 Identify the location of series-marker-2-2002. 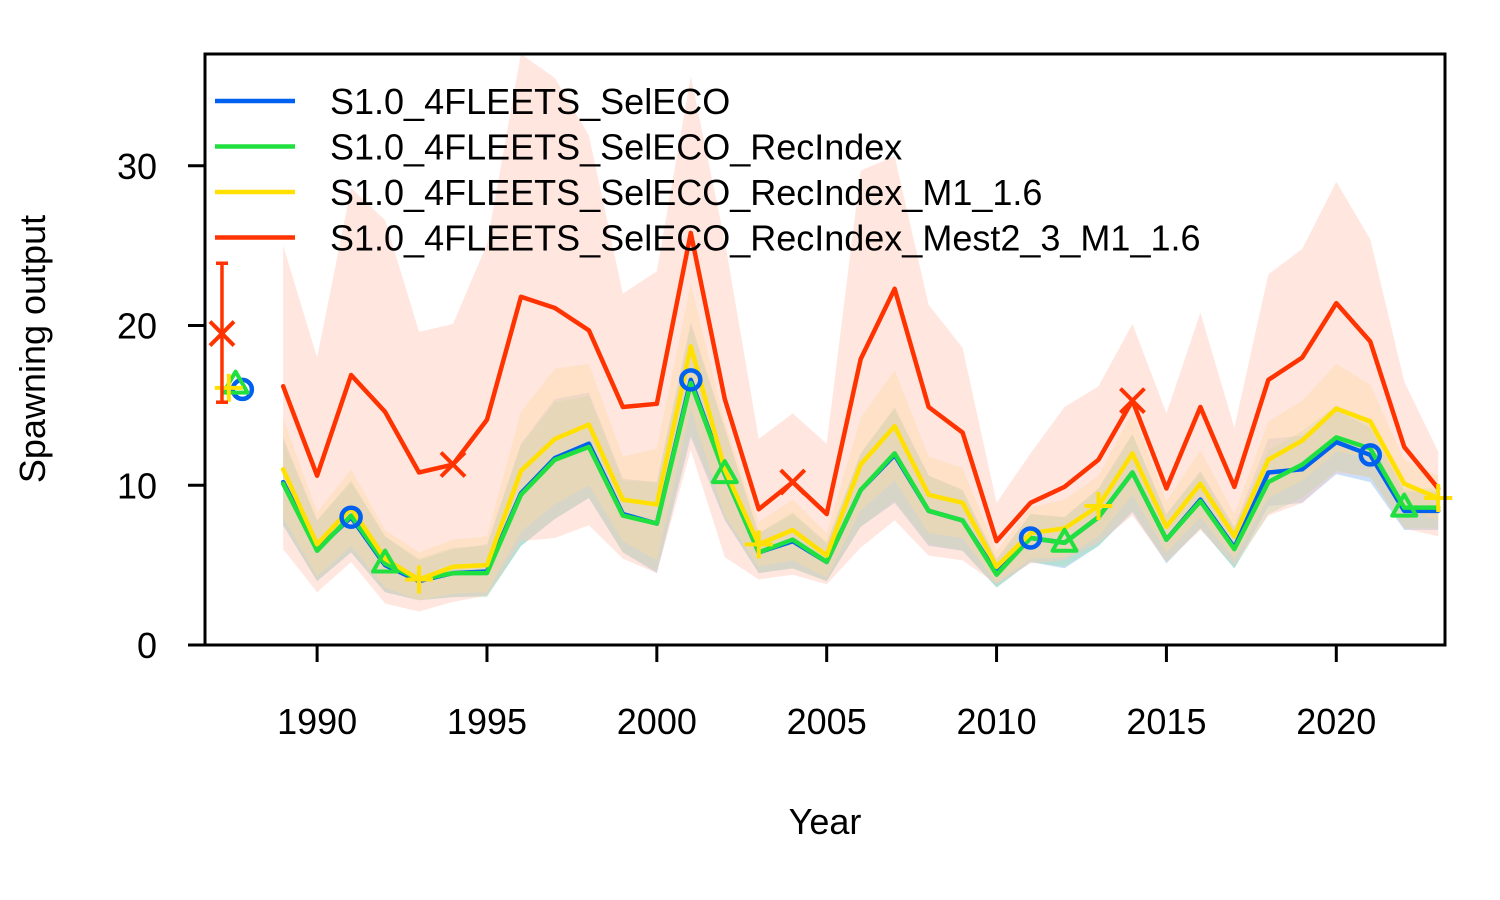
(724, 472).